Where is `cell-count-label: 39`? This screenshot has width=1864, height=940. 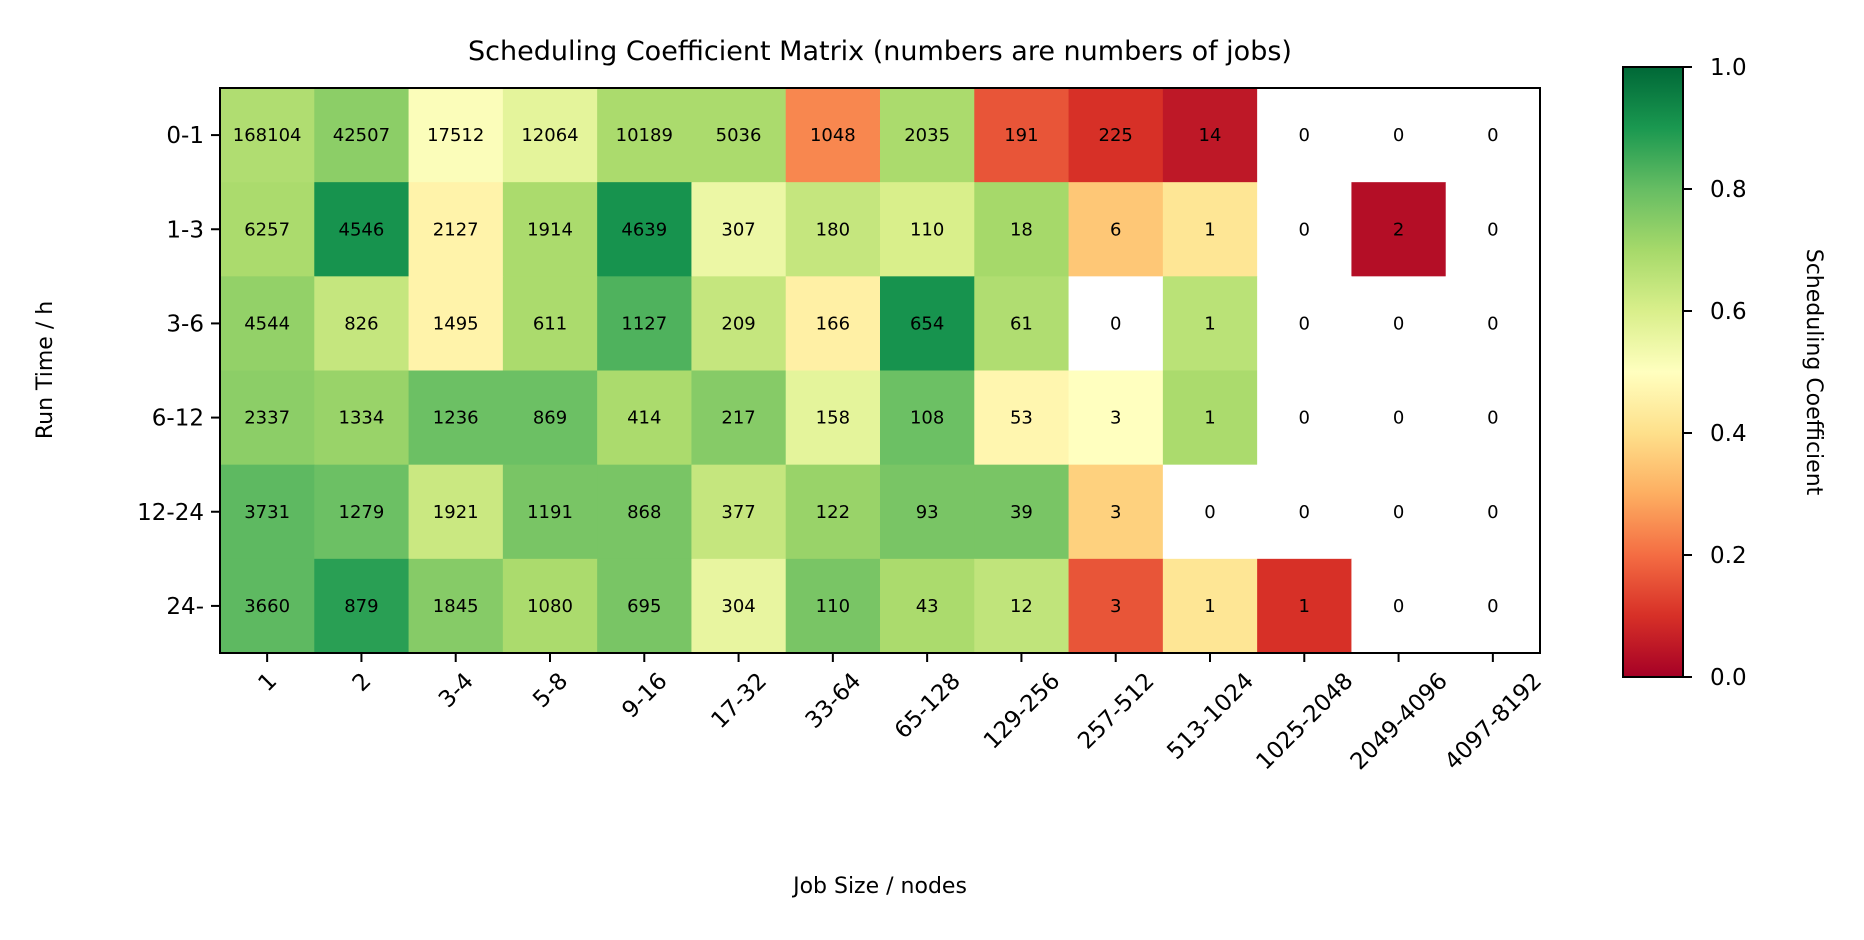 cell-count-label: 39 is located at coordinates (1021, 512).